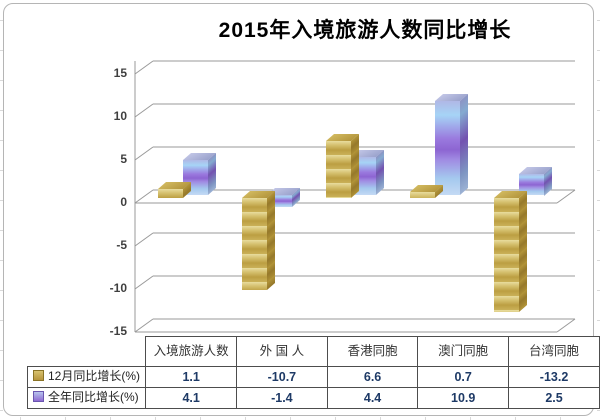  What do you see at coordinates (554, 351) in the screenshot?
I see `category-header: 台湾同胞` at bounding box center [554, 351].